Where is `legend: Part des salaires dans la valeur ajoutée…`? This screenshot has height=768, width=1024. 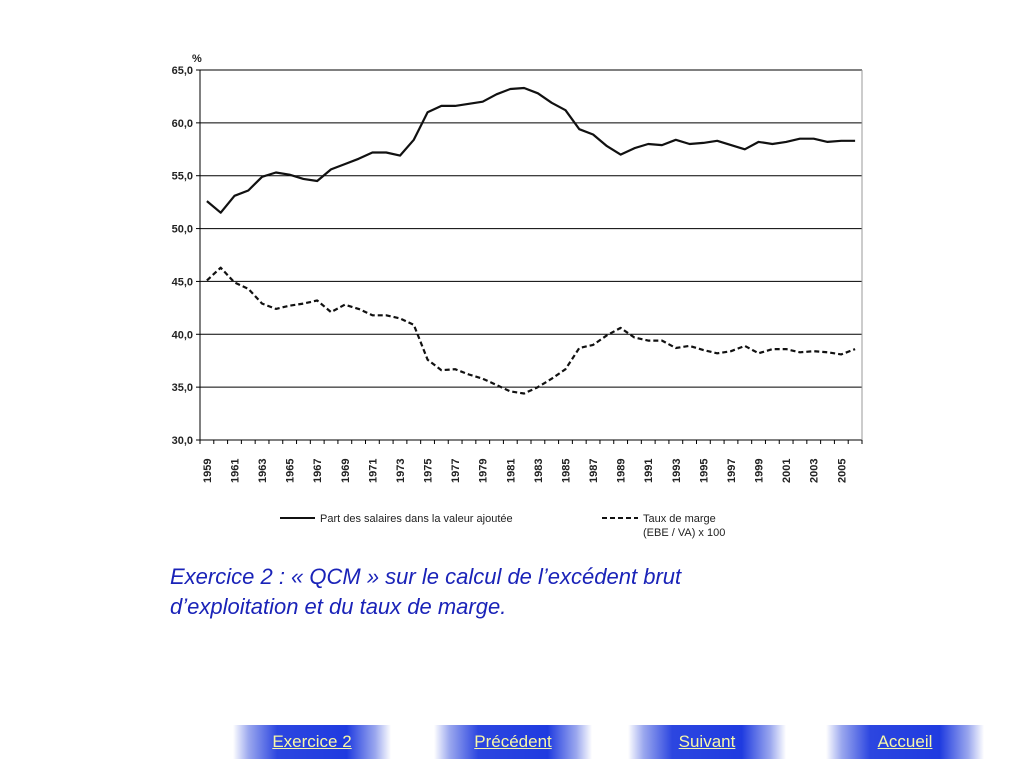 legend: Part des salaires dans la valeur ajoutée… is located at coordinates (502, 526).